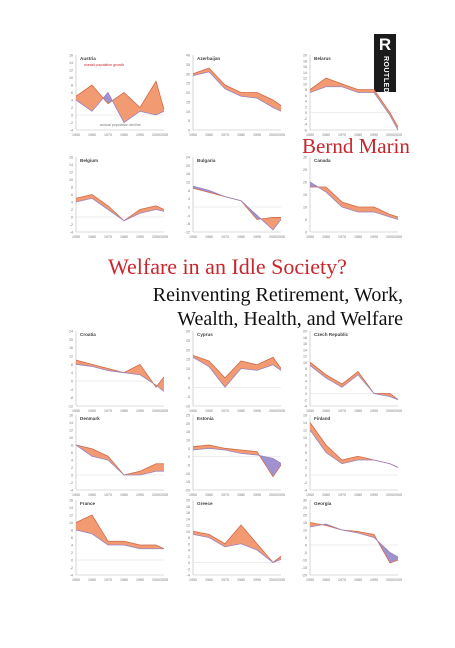  What do you see at coordinates (188, 158) in the screenshot?
I see `y-tick-label: 24` at bounding box center [188, 158].